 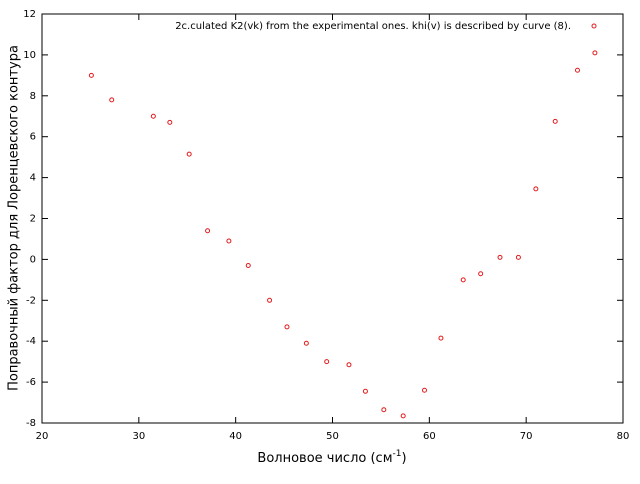 I want to click on y-tick-label: 4, so click(x=33, y=178).